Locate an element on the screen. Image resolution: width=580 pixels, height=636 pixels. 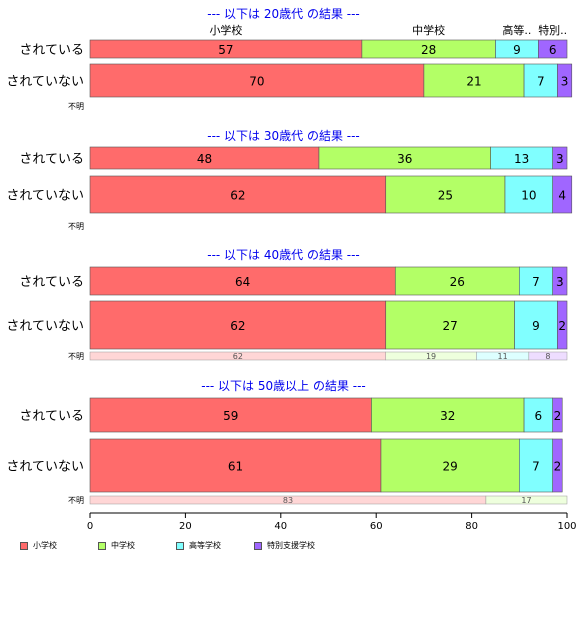
x-tick-label: 80 is located at coordinates (471, 526).